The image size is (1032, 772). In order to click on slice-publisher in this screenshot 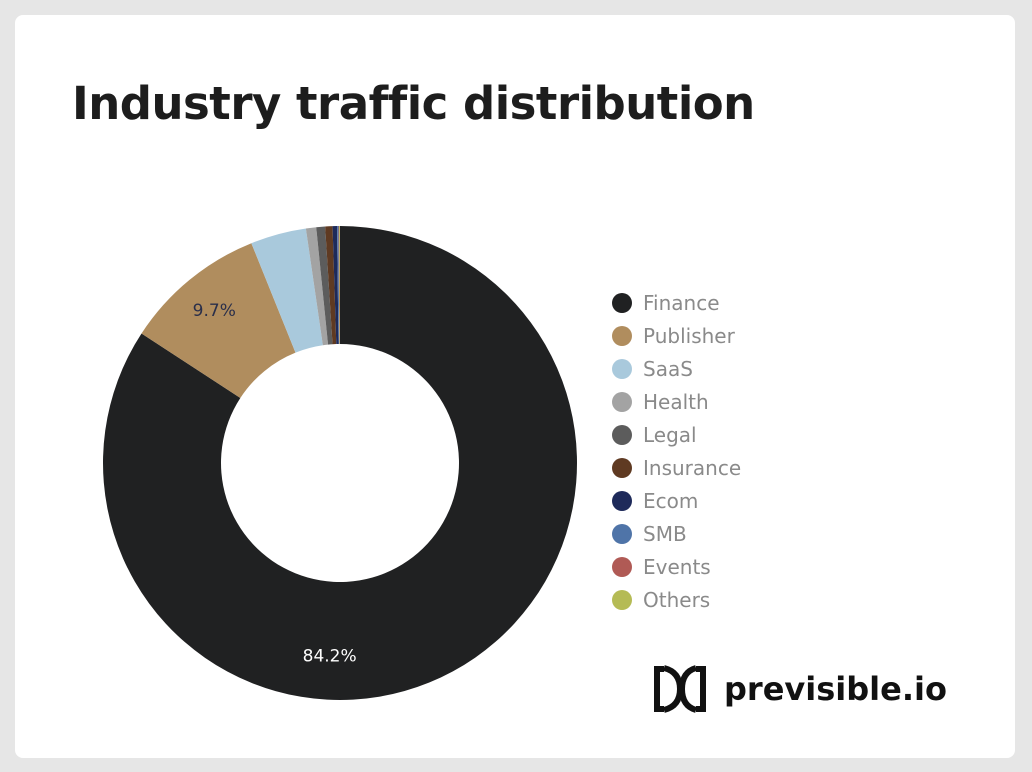, I will do `click(218, 320)`.